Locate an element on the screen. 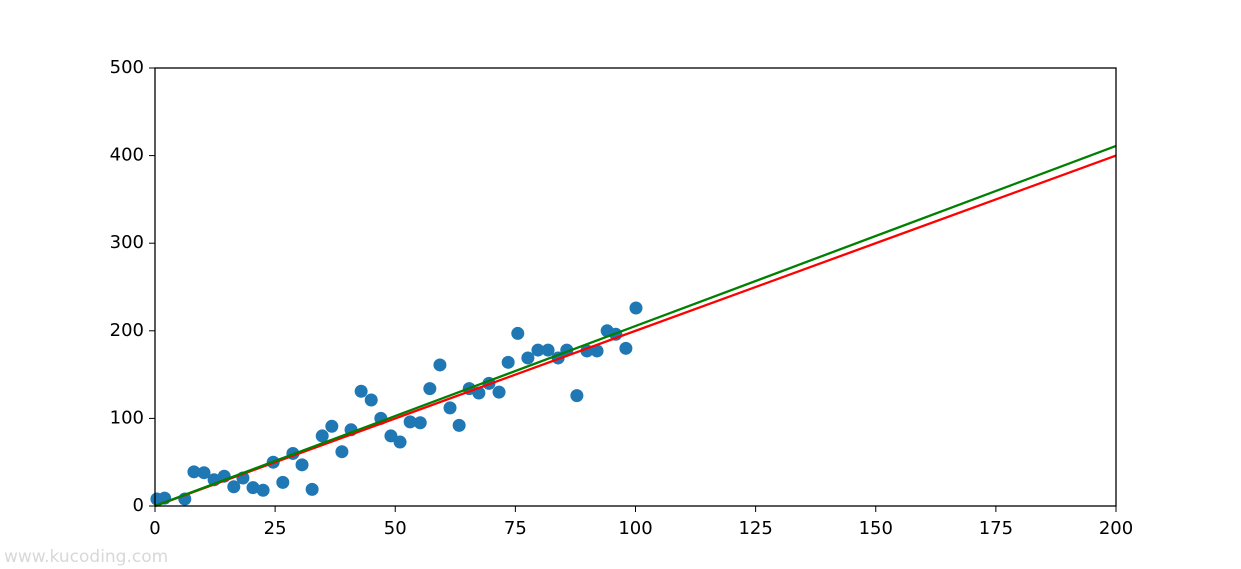  x-tick-label: 125 is located at coordinates (755, 528).